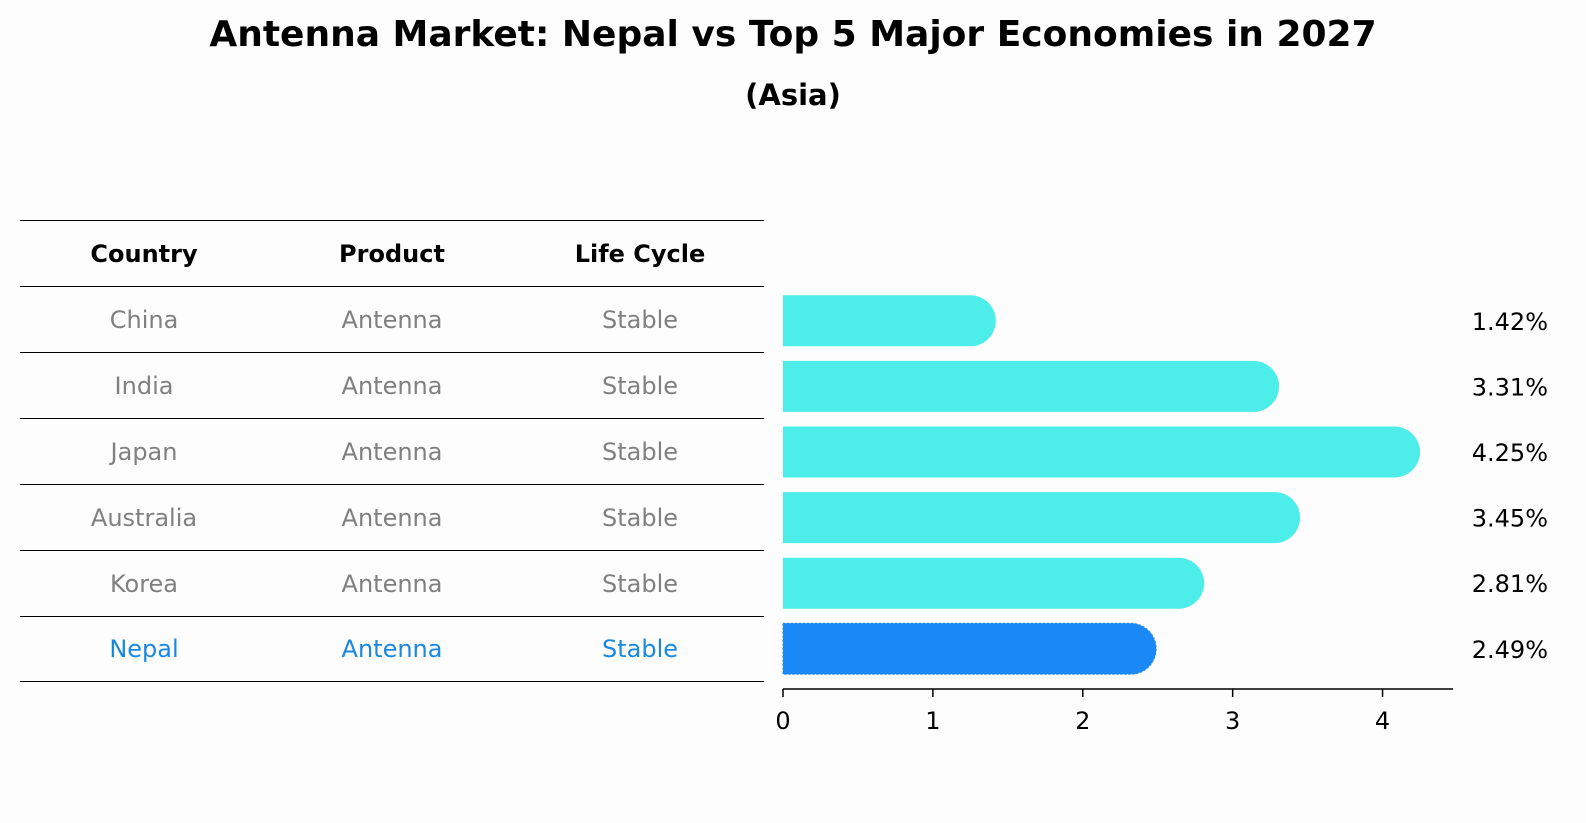 The image size is (1586, 823). I want to click on x-tick-label: 1, so click(932, 721).